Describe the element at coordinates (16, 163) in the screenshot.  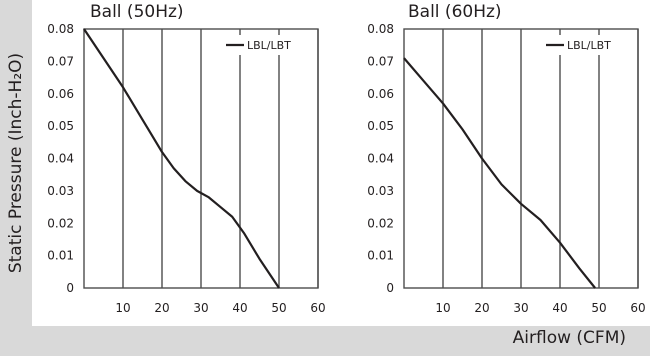
I see `y-axis-label: Static Pressure (Inch-H₂O)` at that location.